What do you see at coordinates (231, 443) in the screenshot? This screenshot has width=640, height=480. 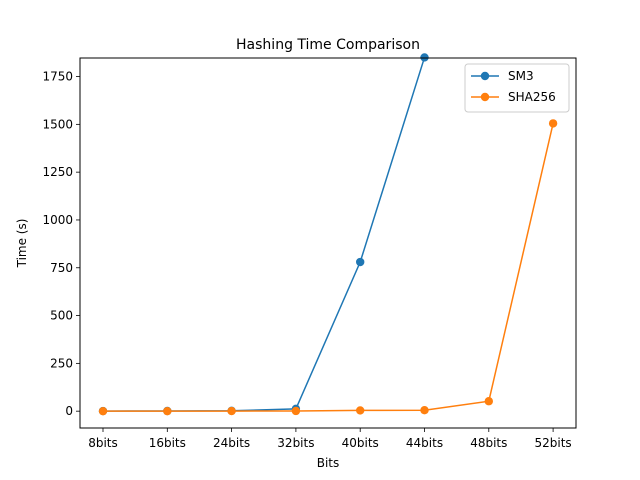 I see `x-tick-label: 24bits` at bounding box center [231, 443].